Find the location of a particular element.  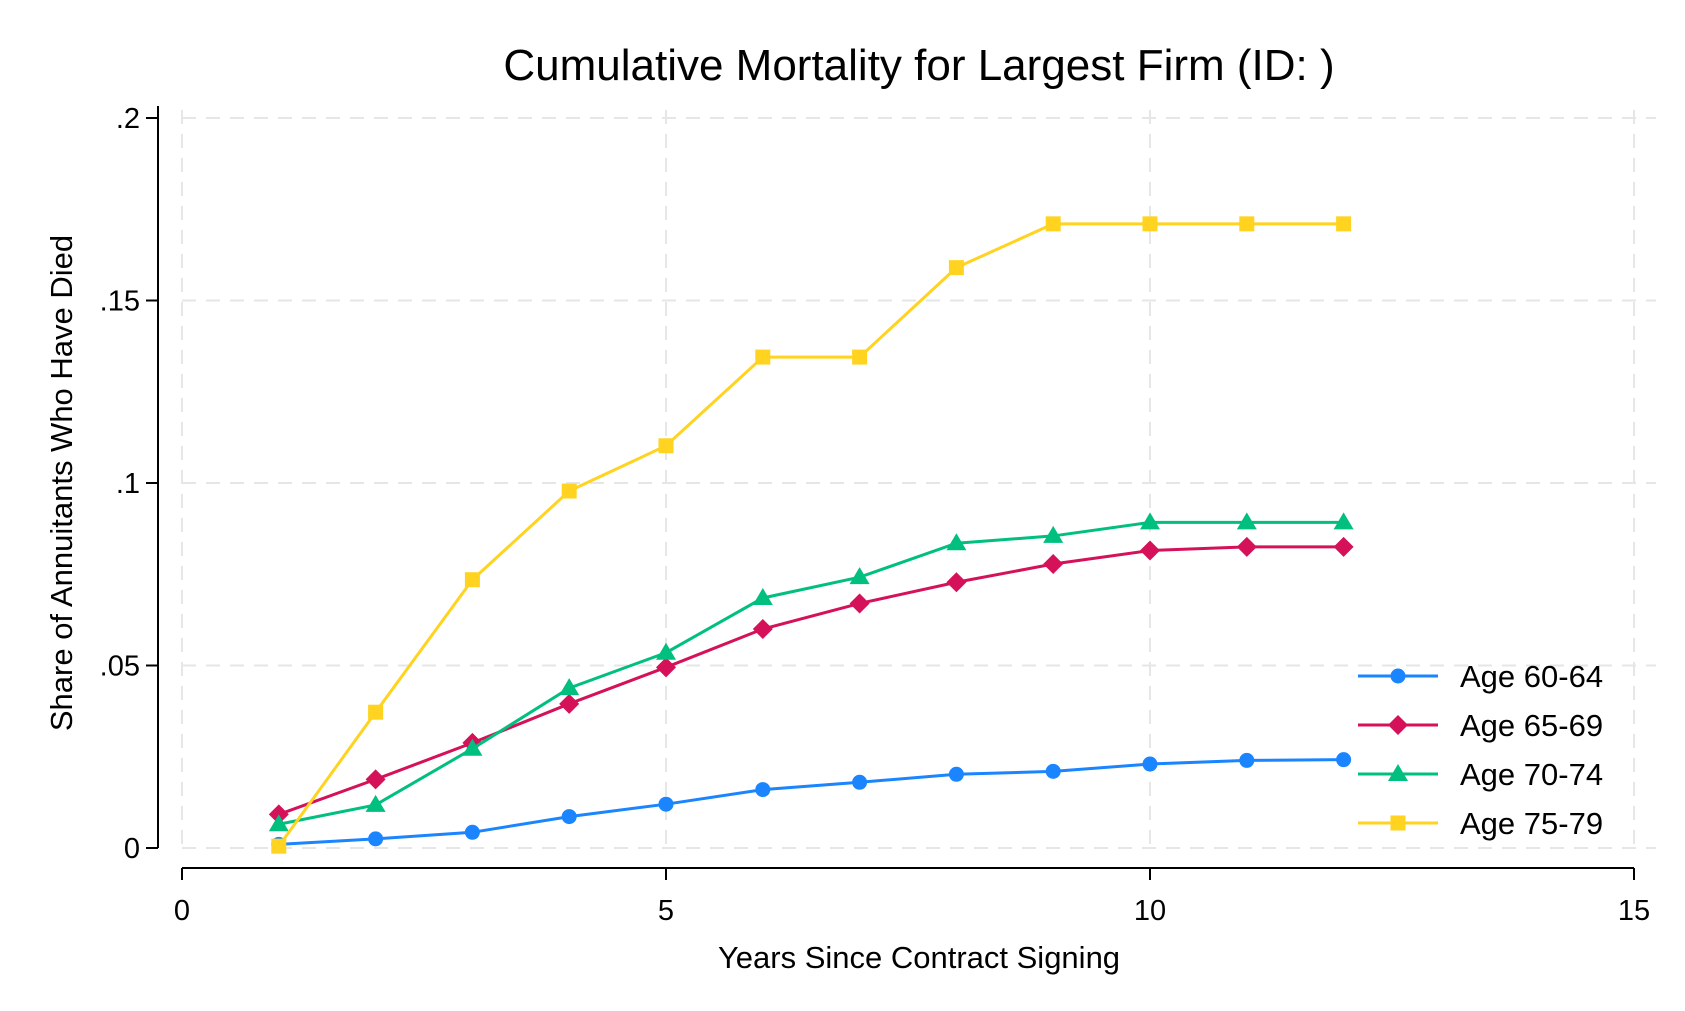

legend-label: Age 65-69 is located at coordinates (1531, 725).